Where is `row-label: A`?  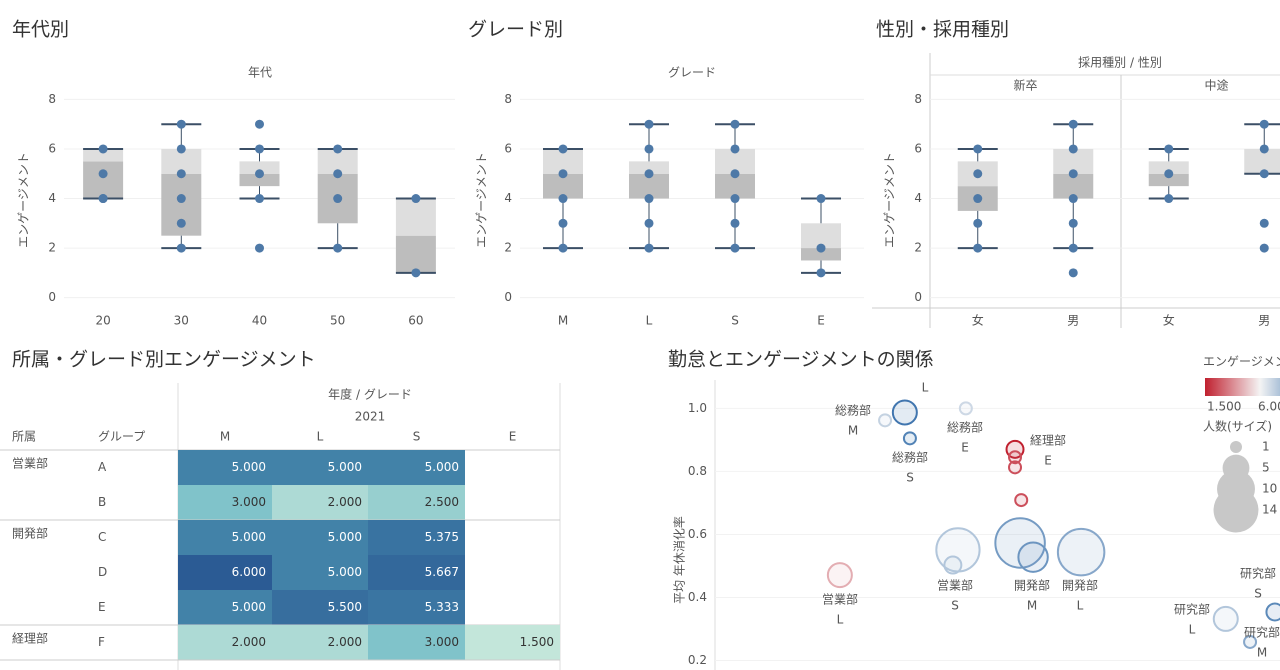 row-label: A is located at coordinates (102, 467).